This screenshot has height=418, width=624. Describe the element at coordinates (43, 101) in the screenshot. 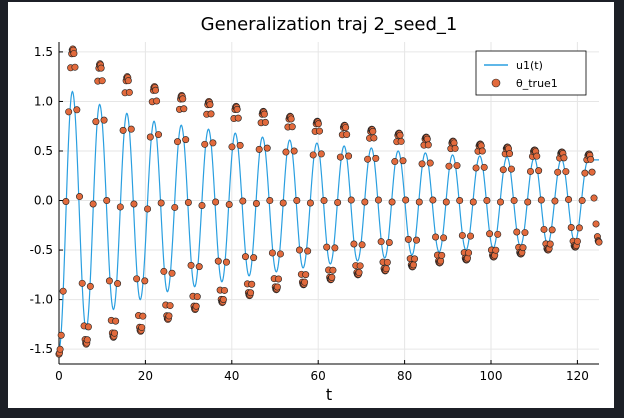

I see `y-tick-label: 1.0` at that location.